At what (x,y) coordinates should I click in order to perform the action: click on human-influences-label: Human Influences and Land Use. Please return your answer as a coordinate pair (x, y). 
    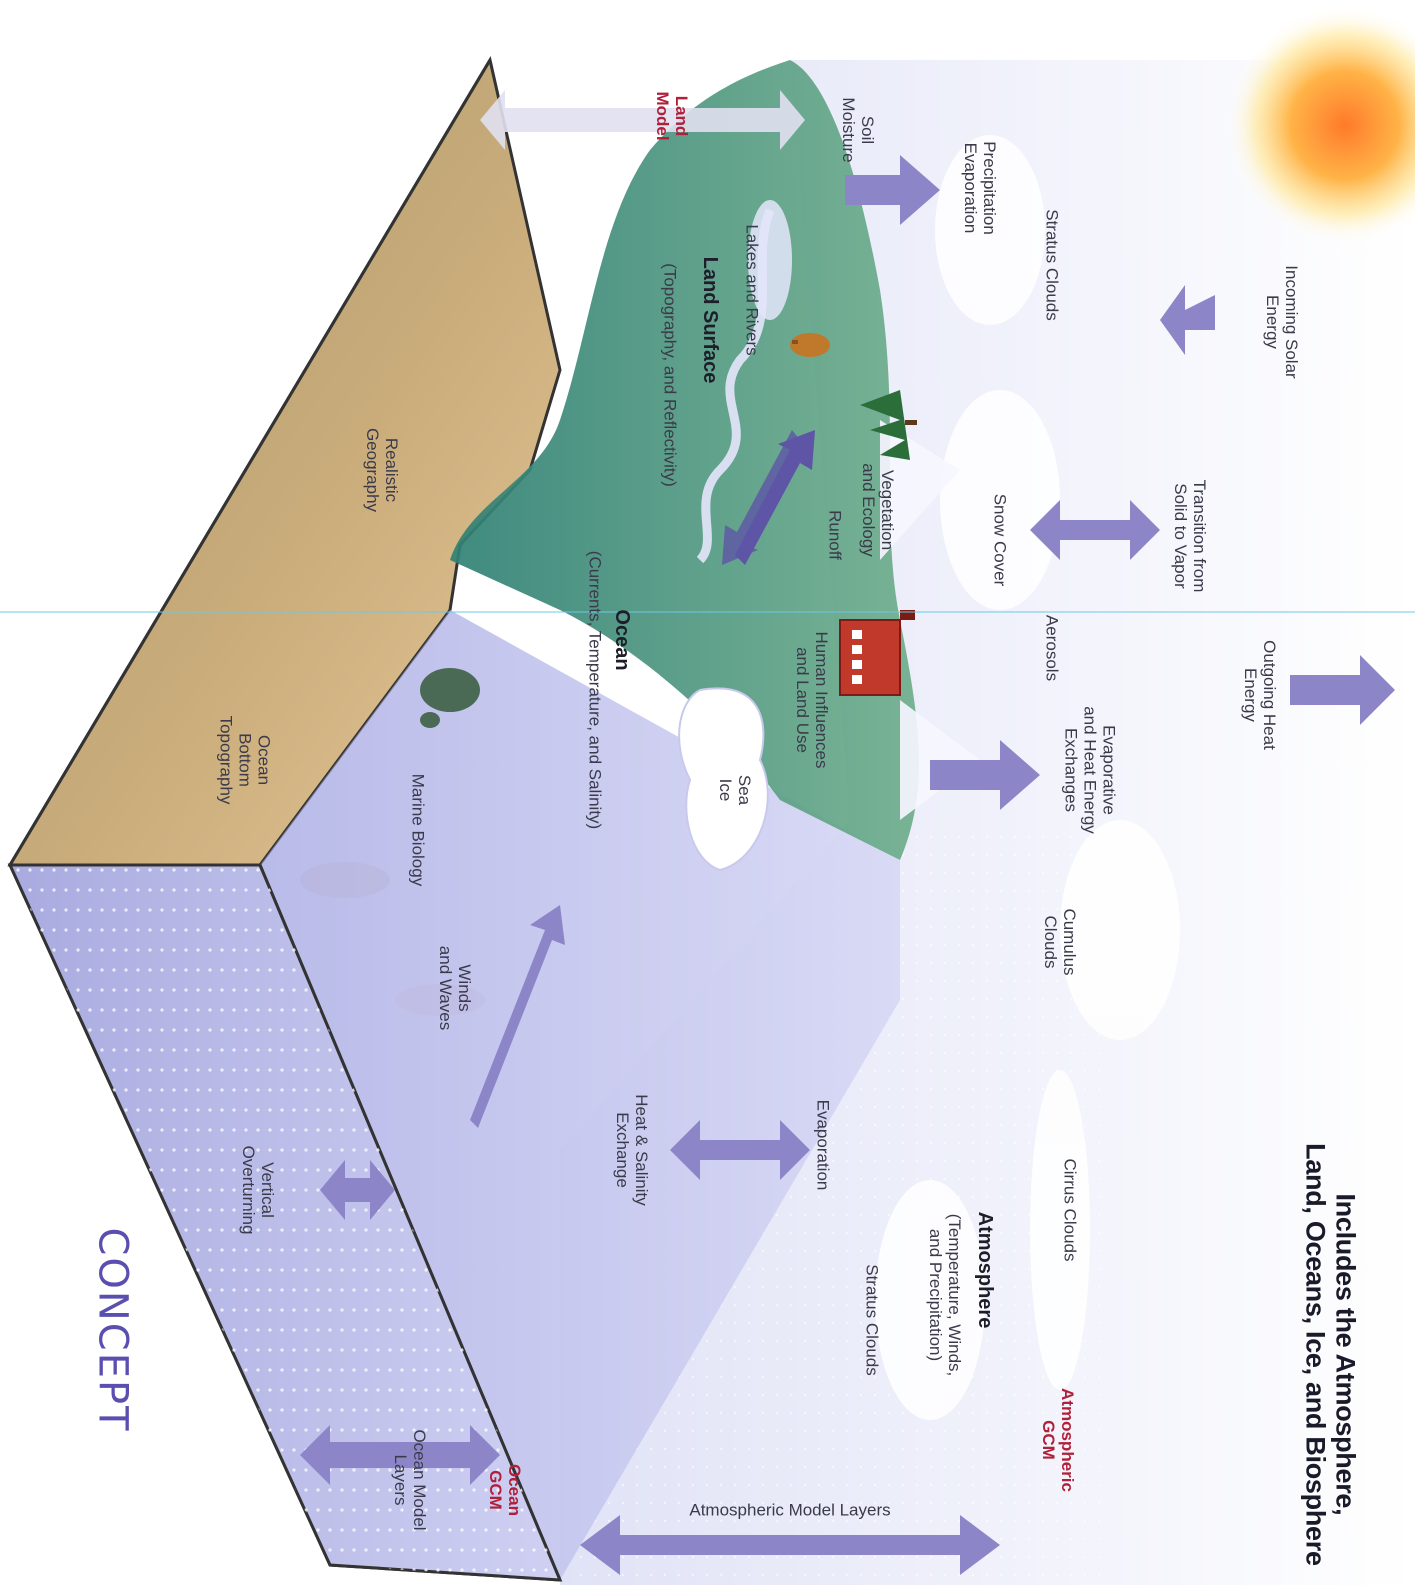
    Looking at the image, I should click on (812, 700).